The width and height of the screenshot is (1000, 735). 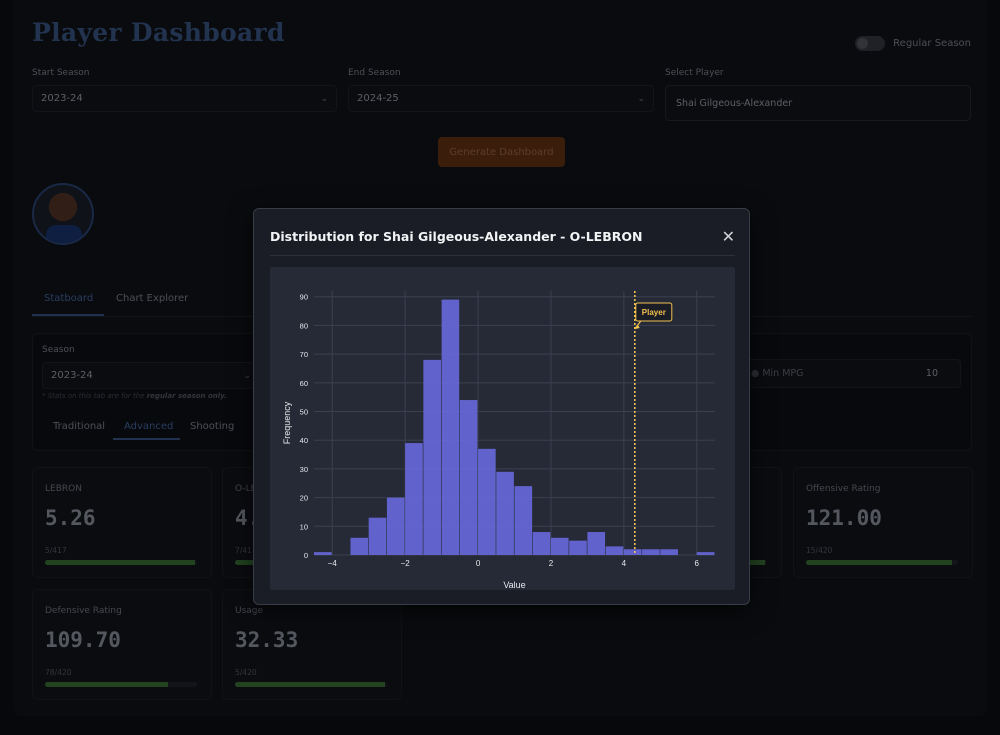 What do you see at coordinates (883, 522) in the screenshot?
I see `stat-card-offensive-rating: Offensive Rating 121.00 15/420` at bounding box center [883, 522].